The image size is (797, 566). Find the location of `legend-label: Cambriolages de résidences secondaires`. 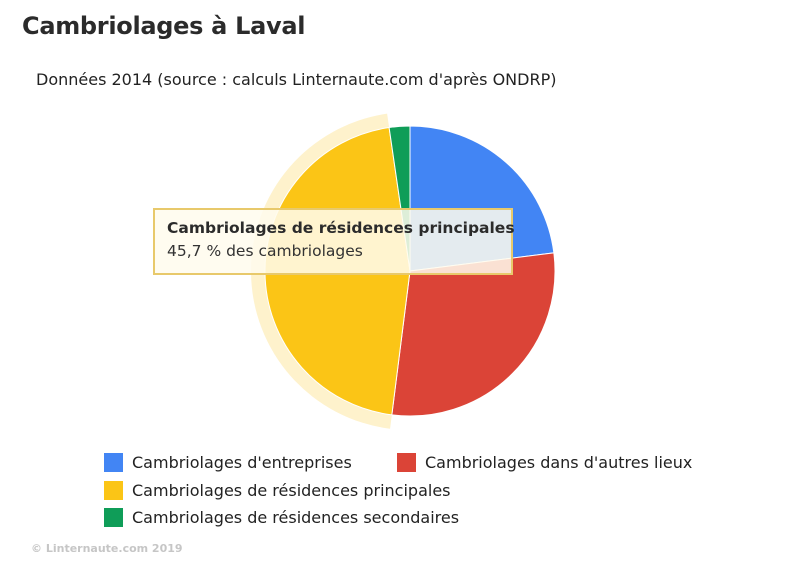

legend-label: Cambriolages de résidences secondaires is located at coordinates (296, 517).